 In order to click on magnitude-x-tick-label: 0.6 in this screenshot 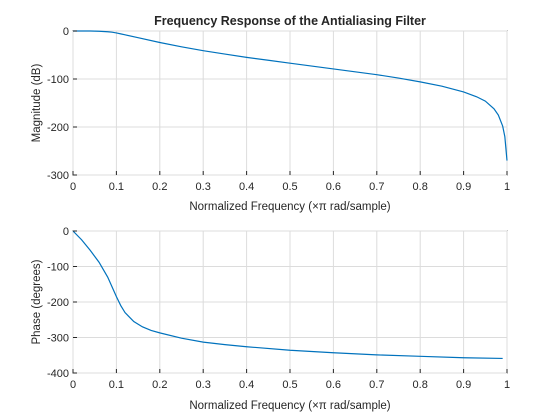, I will do `click(333, 187)`.